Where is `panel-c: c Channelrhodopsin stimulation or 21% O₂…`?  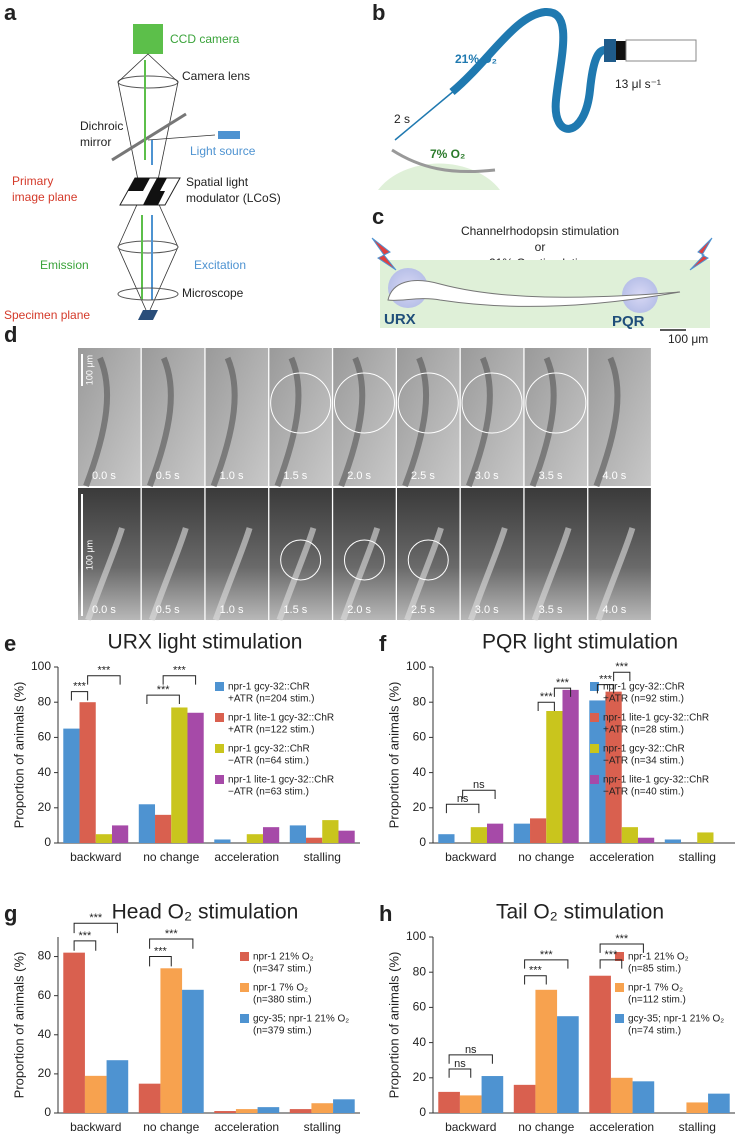
panel-c: c Channelrhodopsin stimulation or 21% O₂… is located at coordinates (542, 275).